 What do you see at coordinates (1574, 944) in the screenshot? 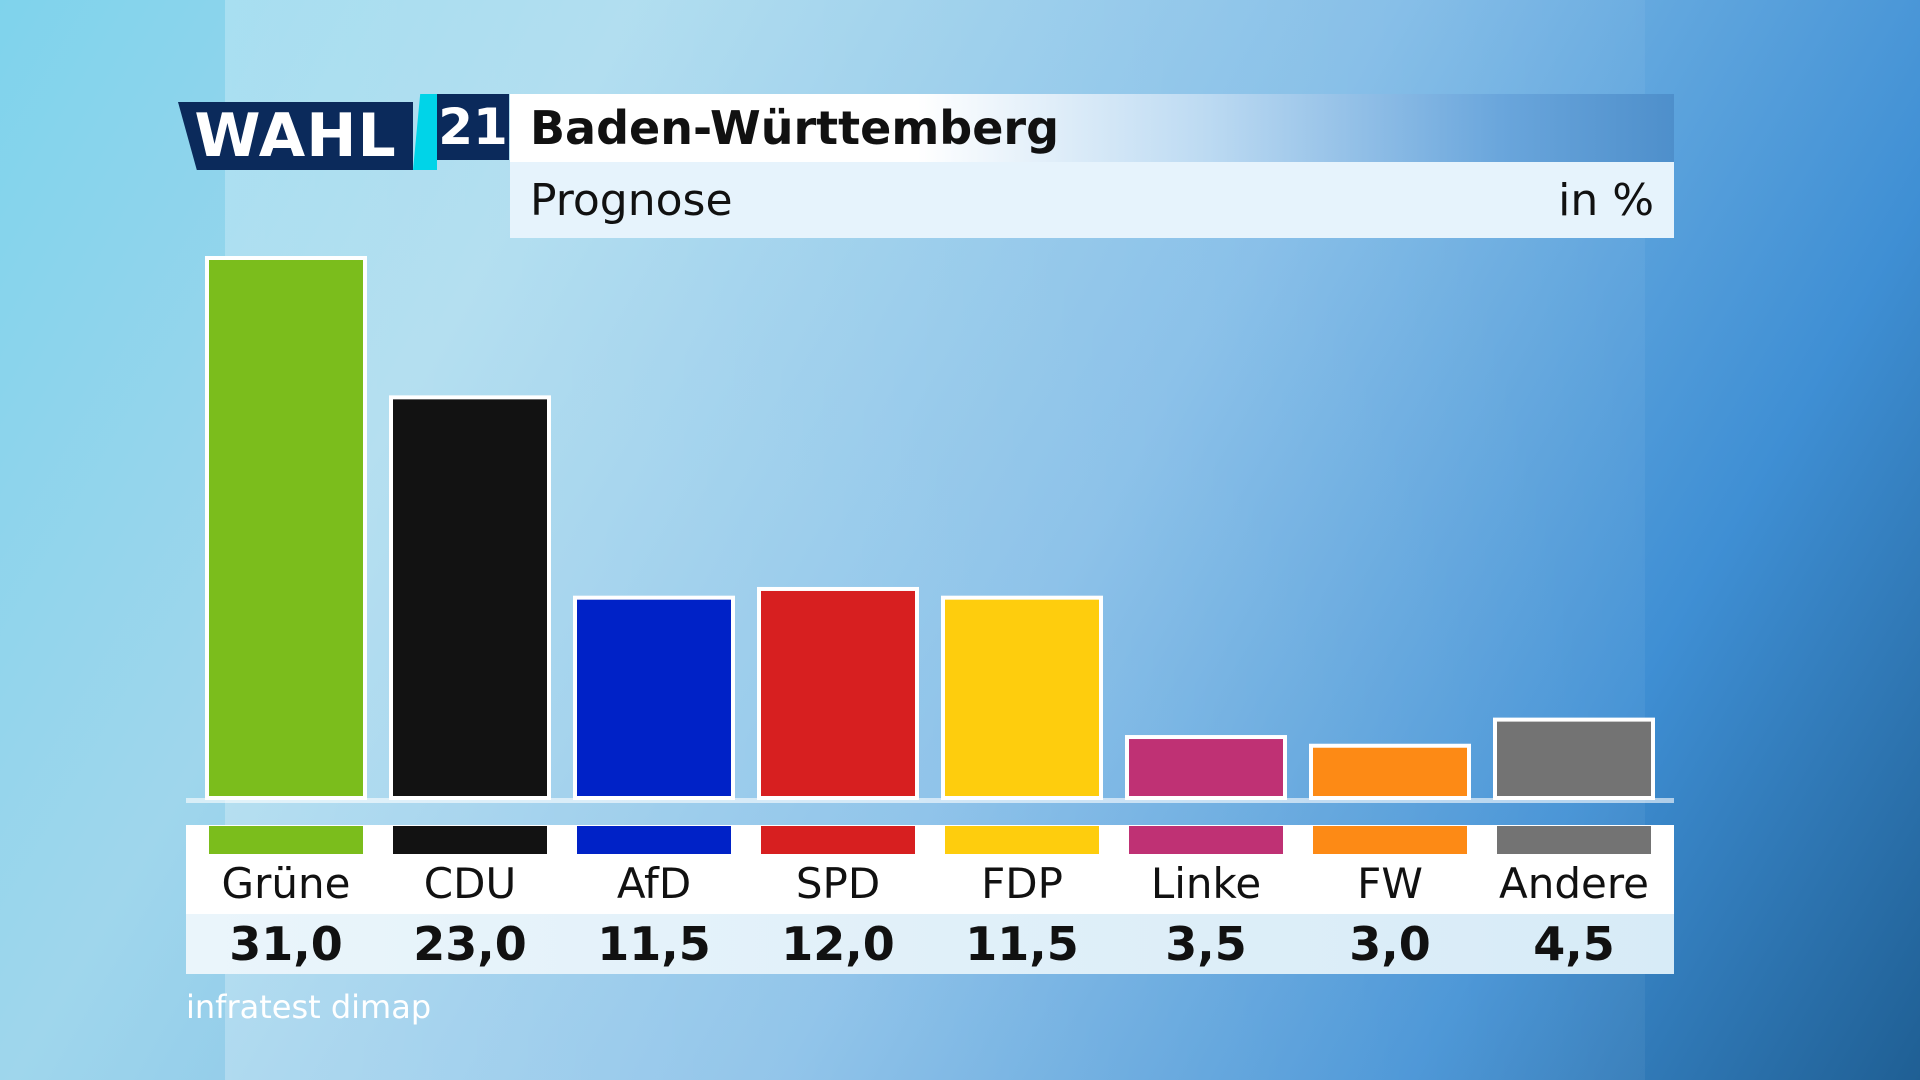
I see `value-label-7: 4,5` at bounding box center [1574, 944].